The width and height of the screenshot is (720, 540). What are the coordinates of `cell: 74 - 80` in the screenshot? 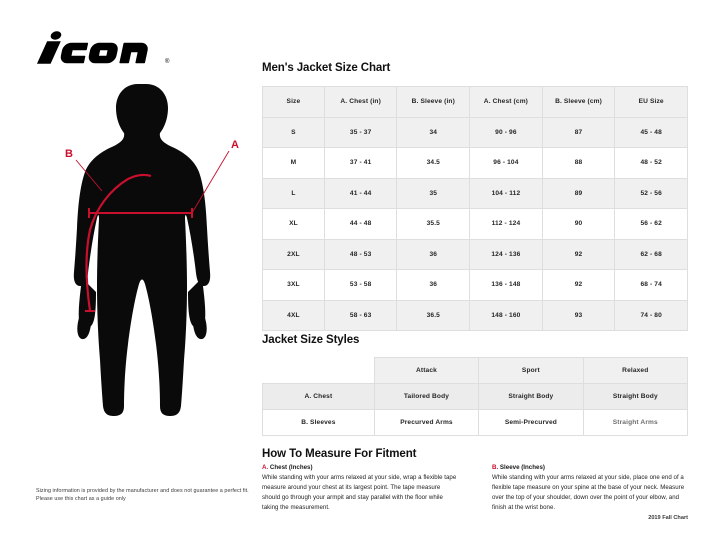 It's located at (651, 315).